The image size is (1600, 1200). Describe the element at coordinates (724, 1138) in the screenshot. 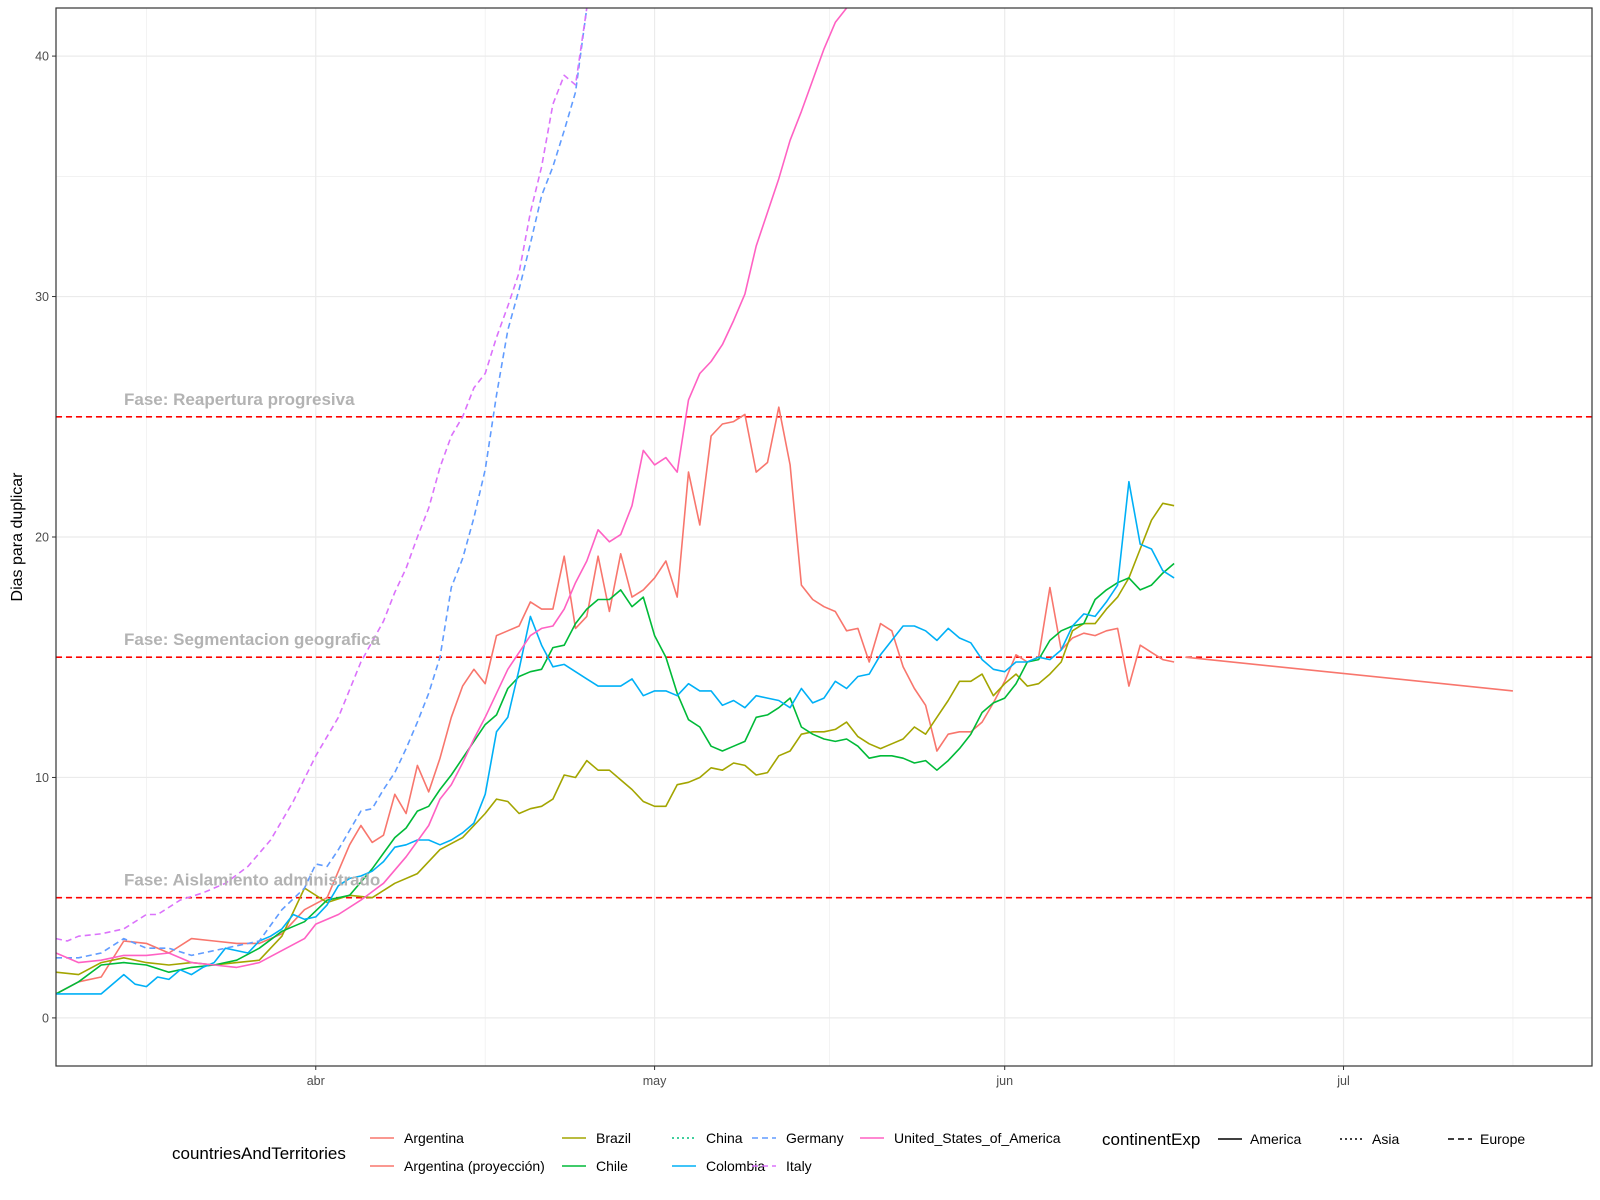

I see `legend-label-china: China` at that location.